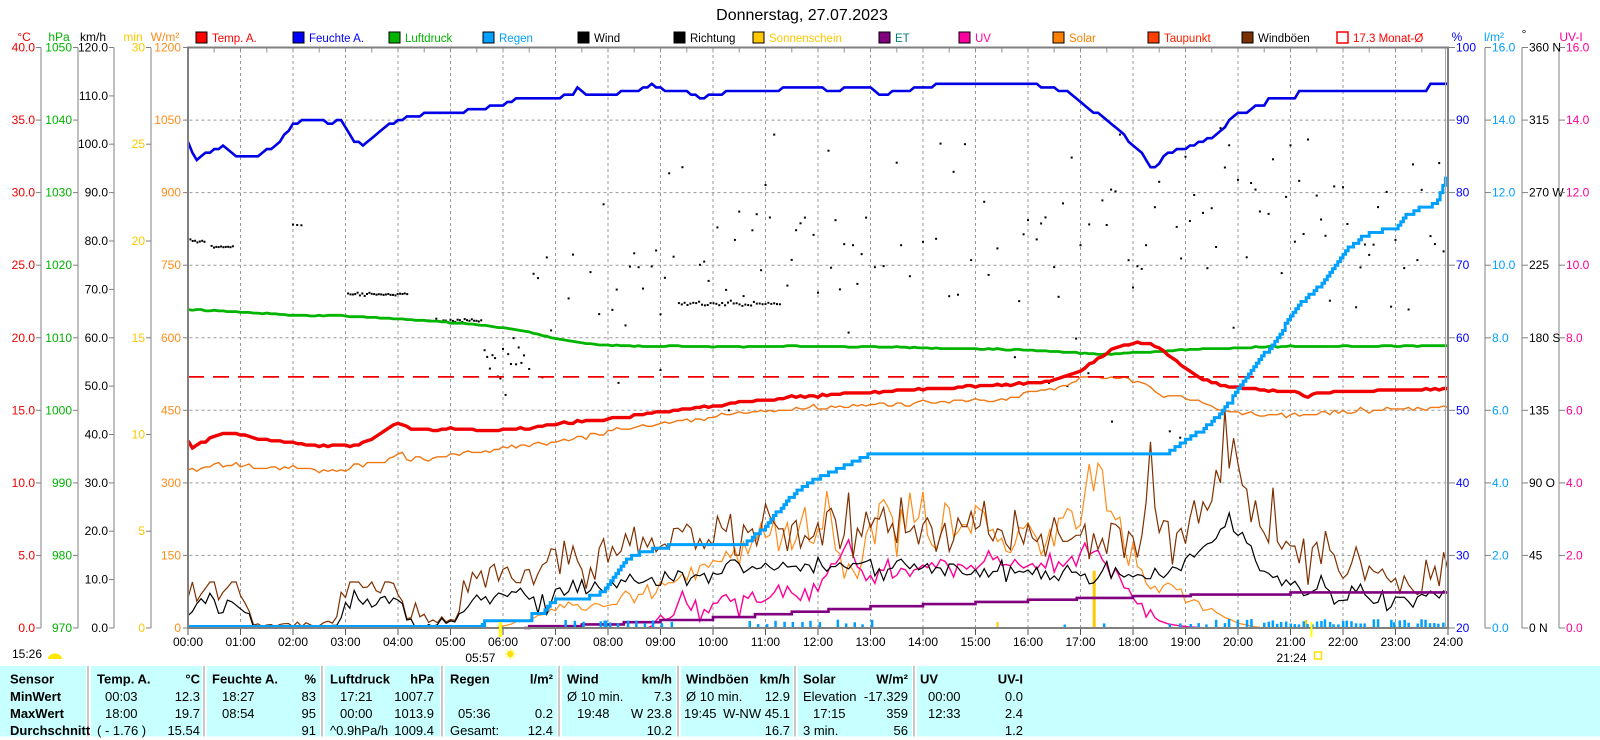  What do you see at coordinates (167, 48) in the screenshot?
I see `svg-text: 1200` at bounding box center [167, 48].